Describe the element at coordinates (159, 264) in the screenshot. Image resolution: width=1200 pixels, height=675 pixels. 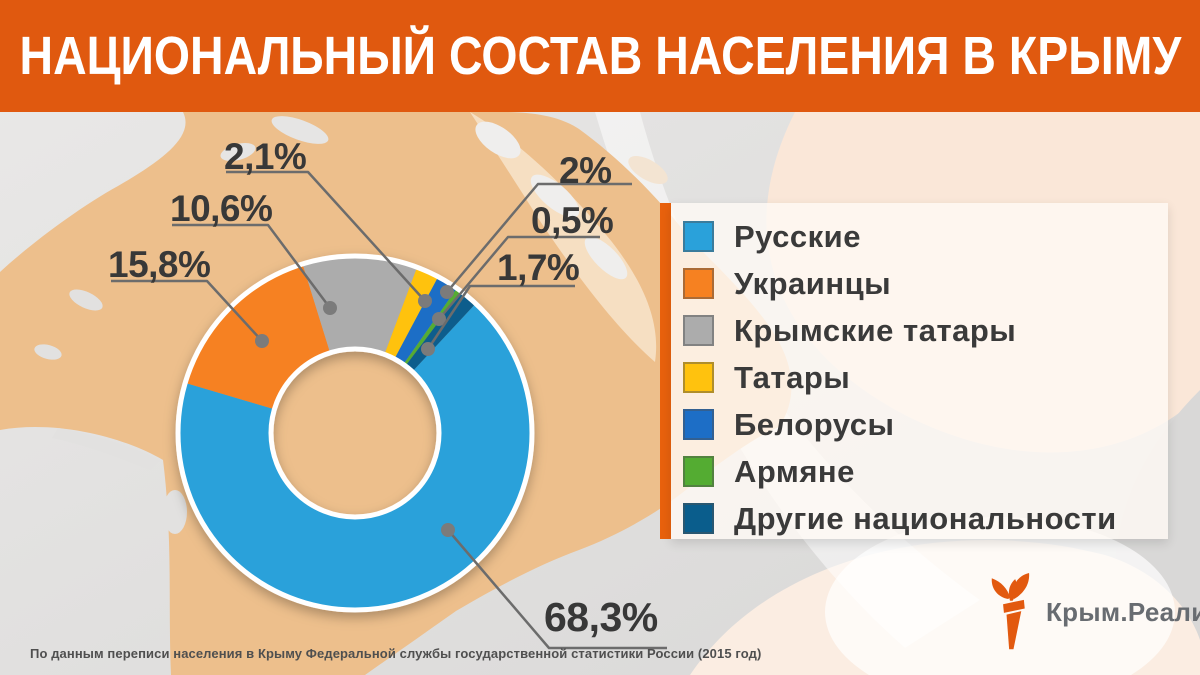
I see `callout-label-ukrainians: 15,8%` at that location.